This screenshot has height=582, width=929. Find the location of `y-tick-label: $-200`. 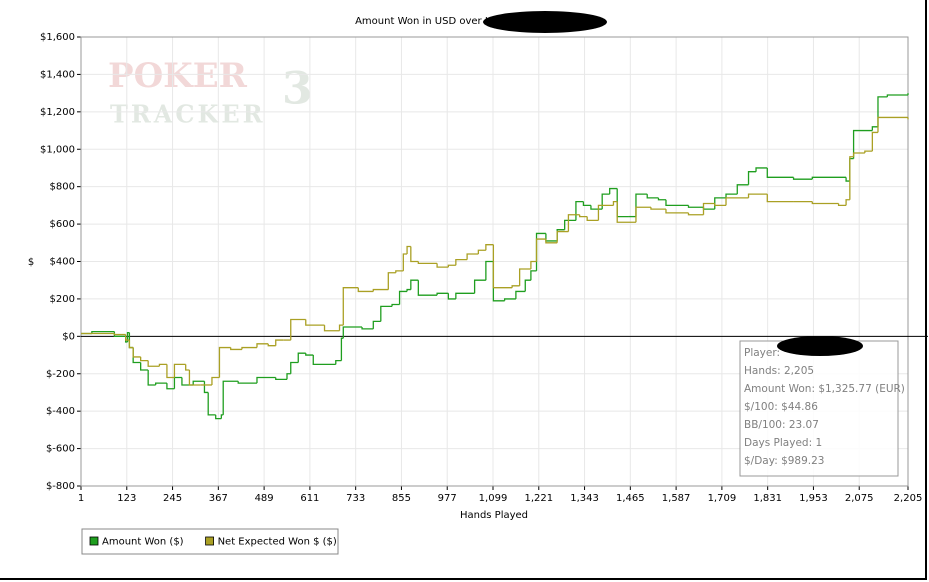

y-tick-label: $-200 is located at coordinates (60, 374).